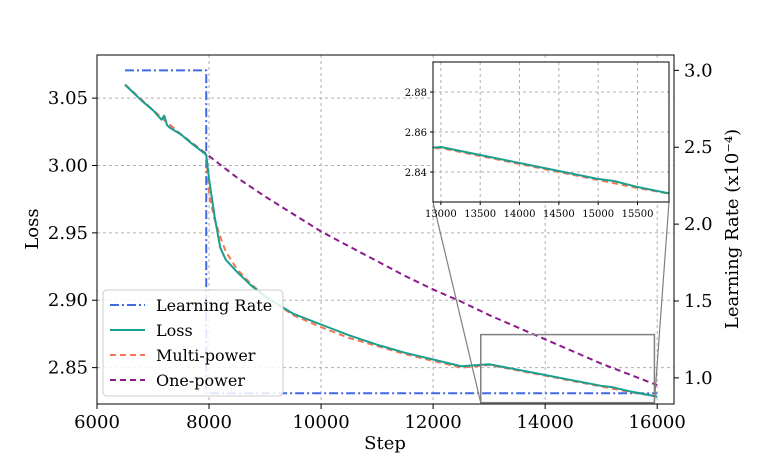 This screenshot has height=455, width=757. Describe the element at coordinates (214, 305) in the screenshot. I see `legend-label-learning-rate: Learning Rate` at that location.